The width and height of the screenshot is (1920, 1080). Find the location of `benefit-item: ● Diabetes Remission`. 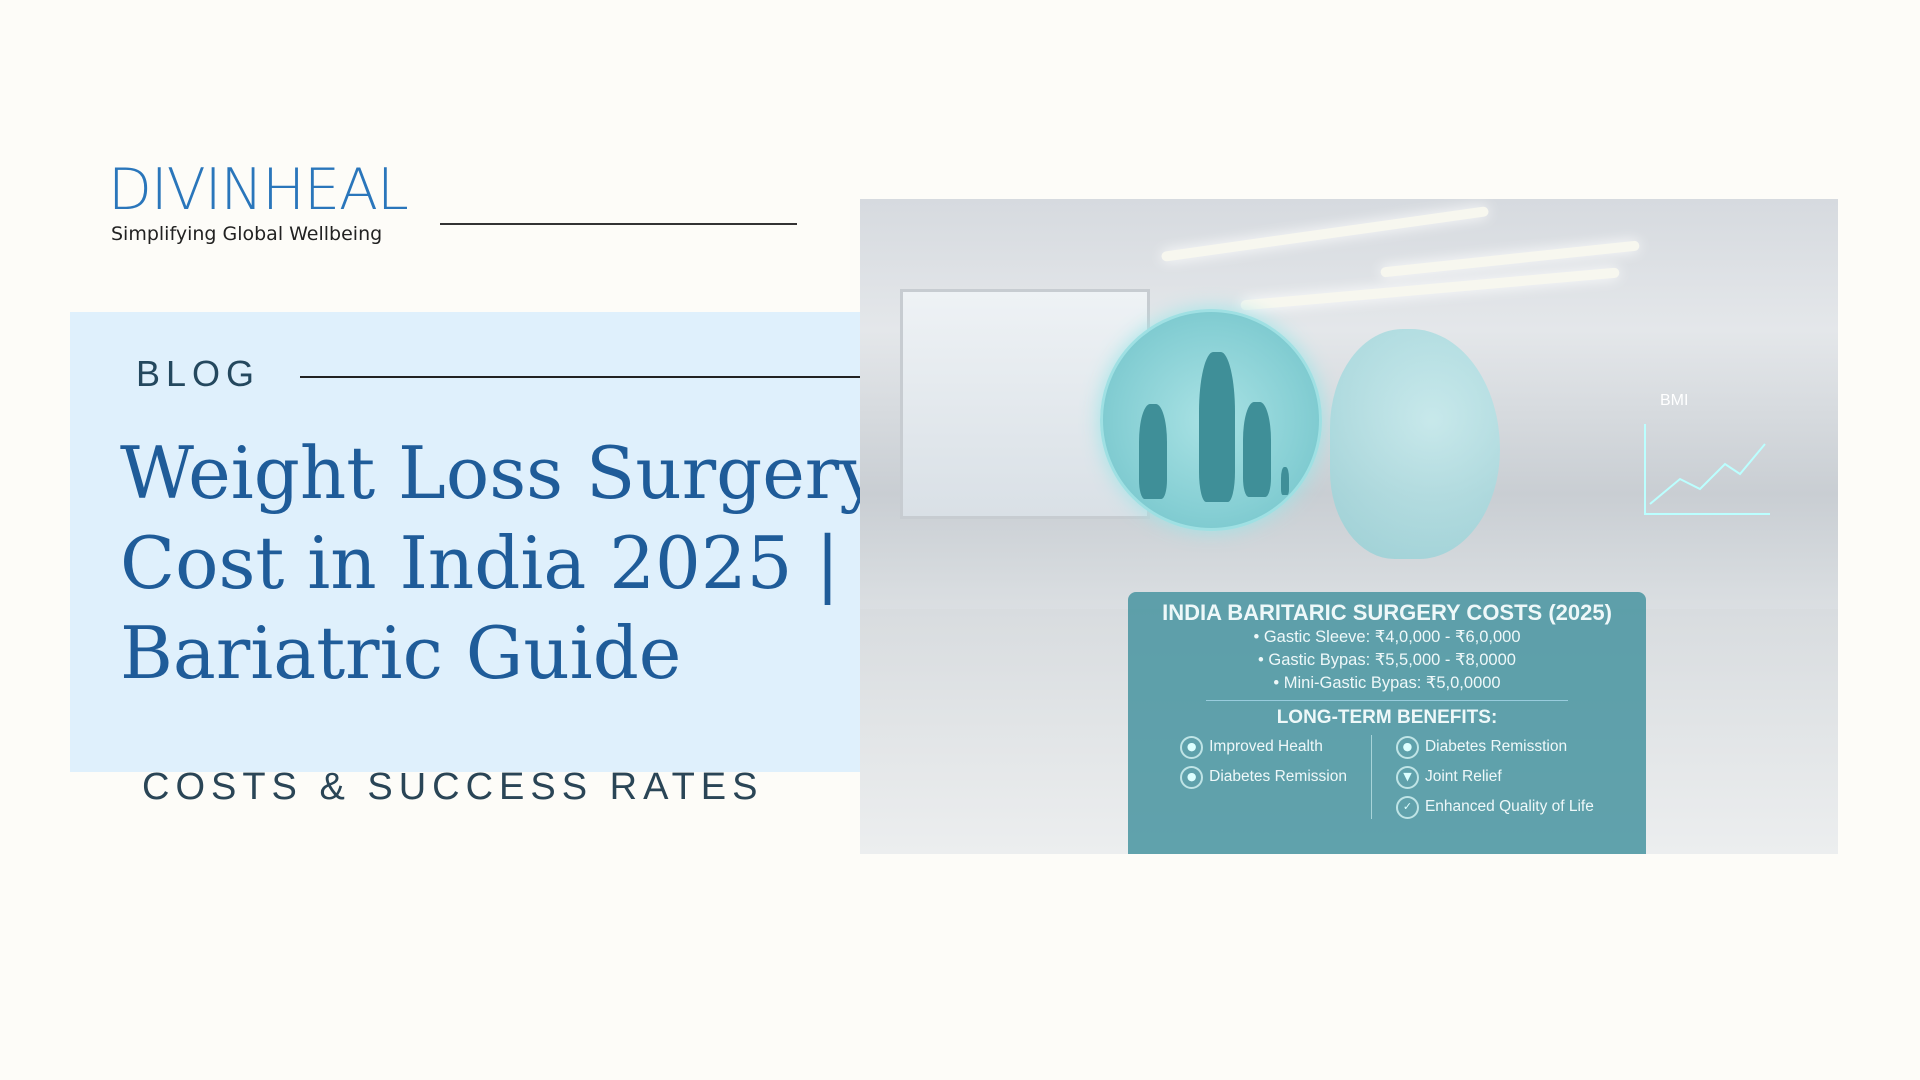

benefit-item: ● Diabetes Remission is located at coordinates (1263, 777).